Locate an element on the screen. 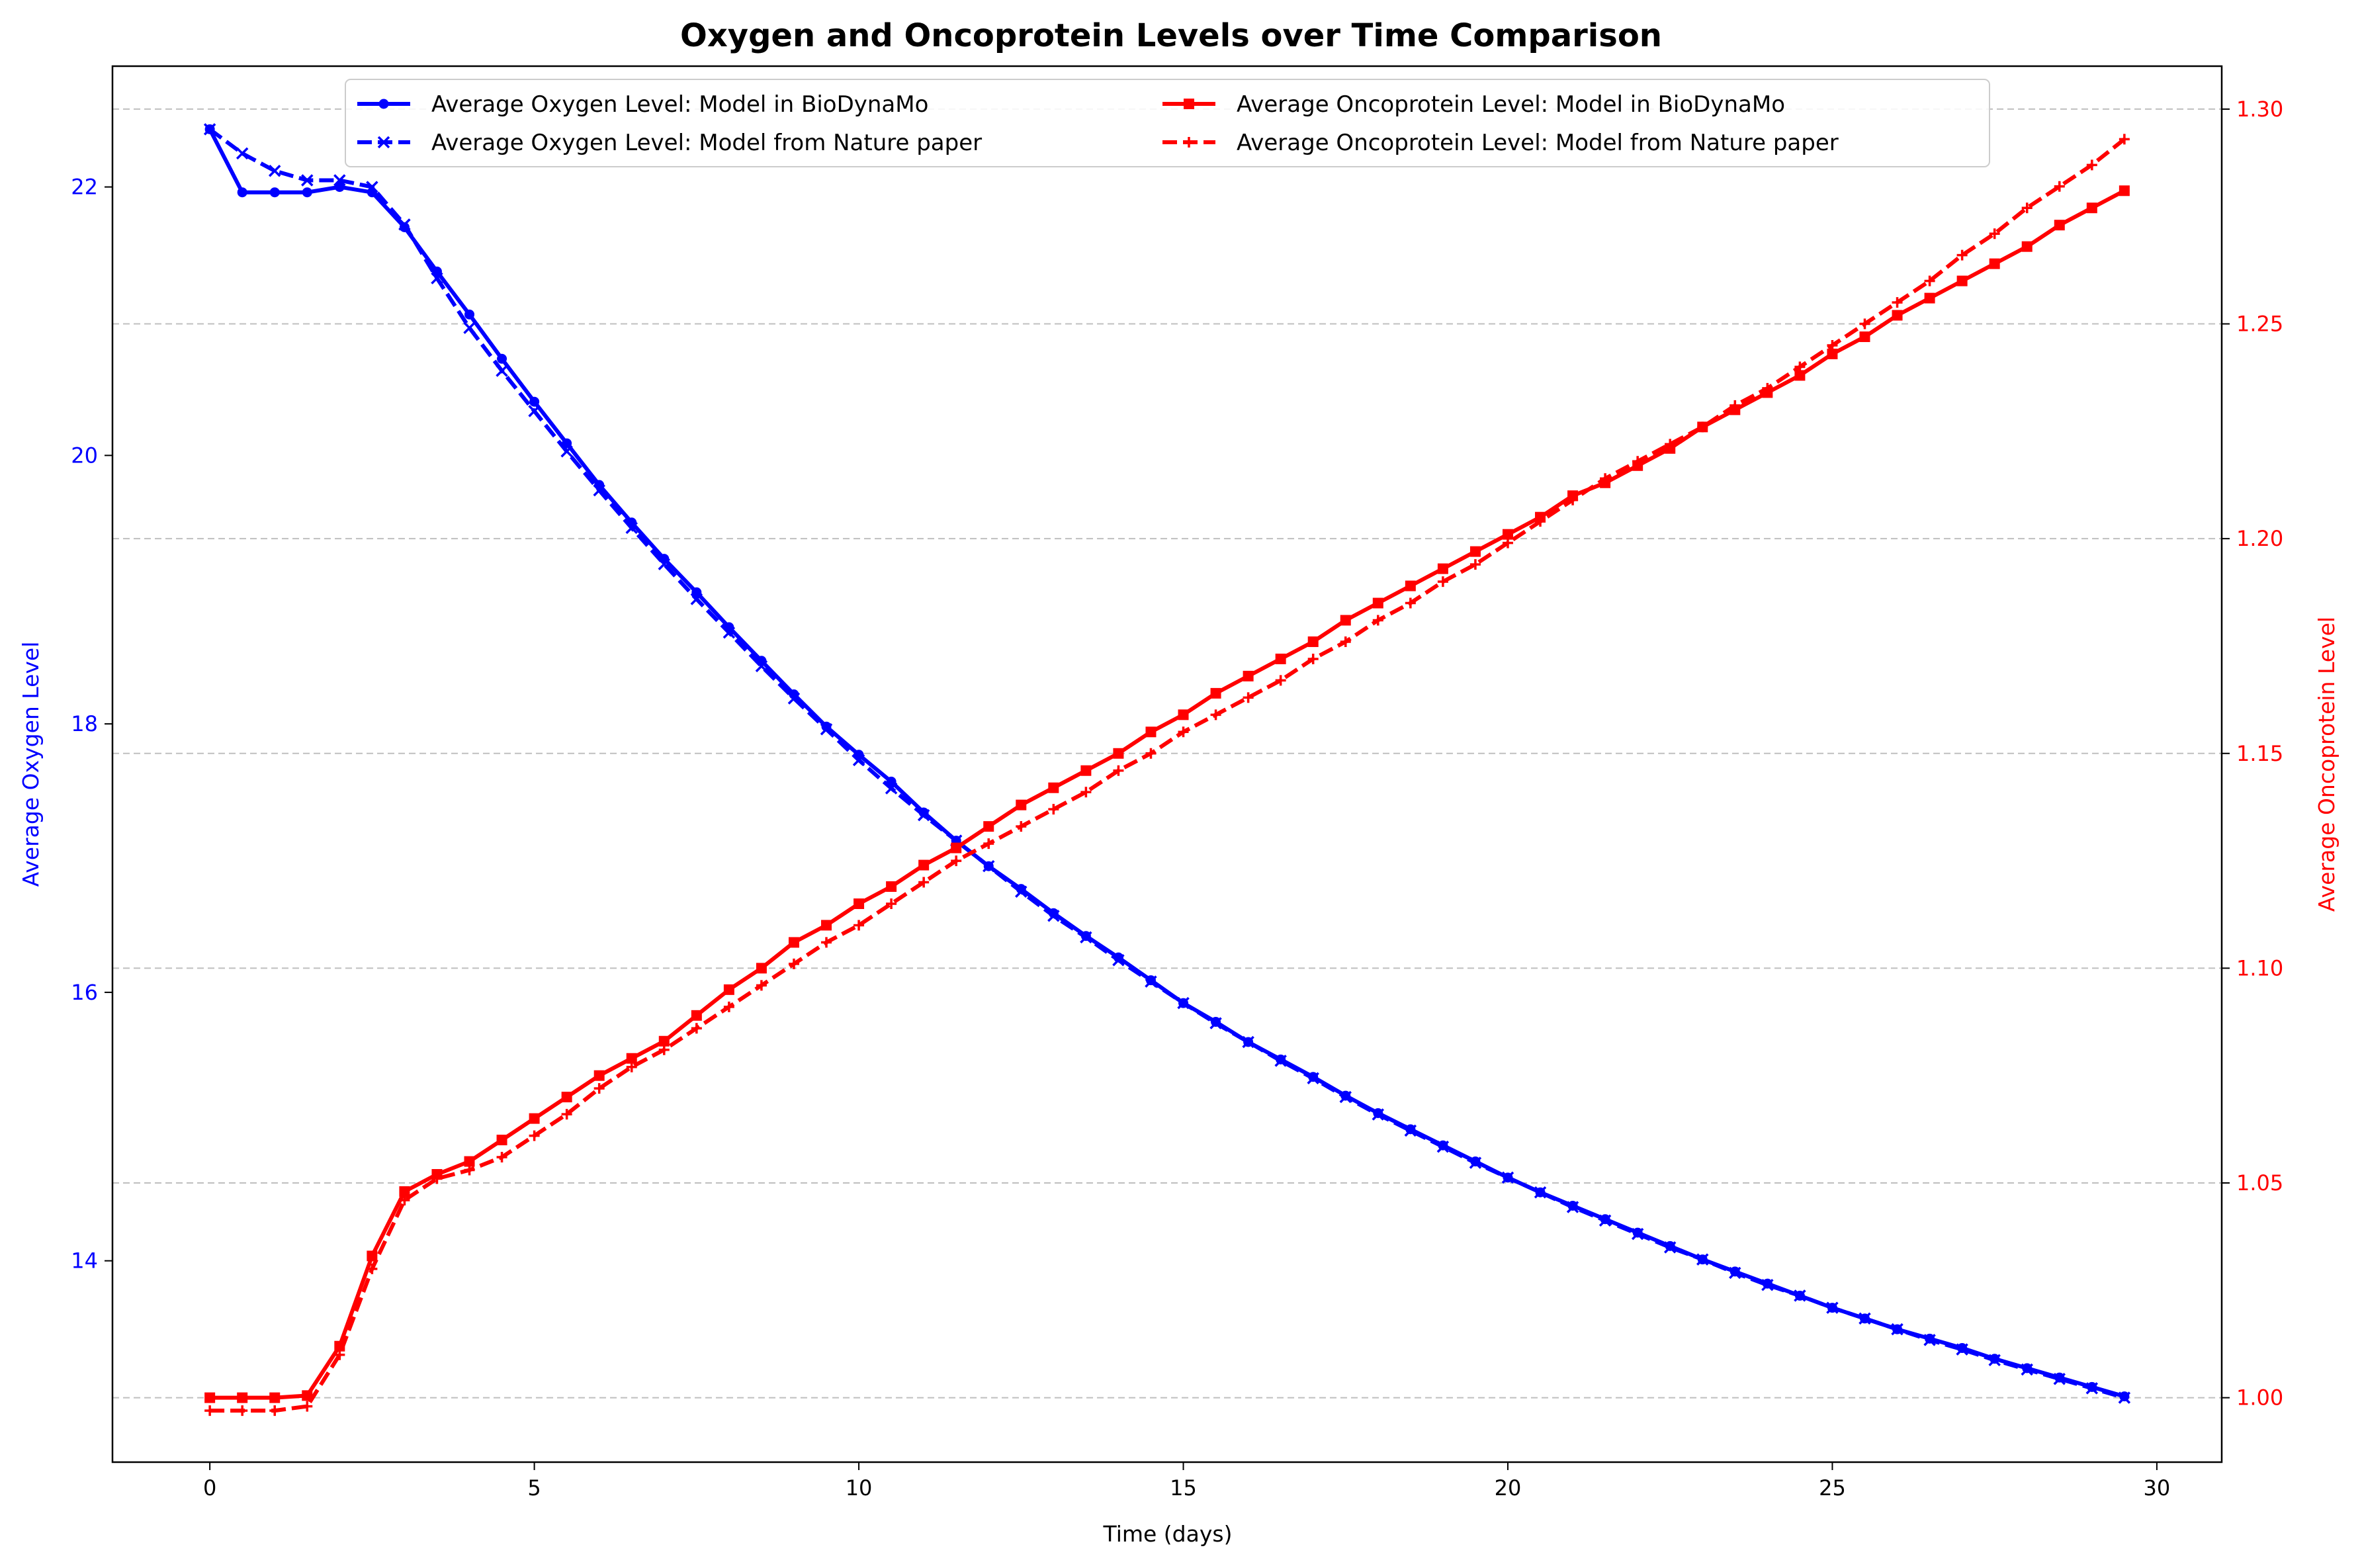  legend-label: Average Oxygen Level: Model in BioDynaMo is located at coordinates (679, 105).